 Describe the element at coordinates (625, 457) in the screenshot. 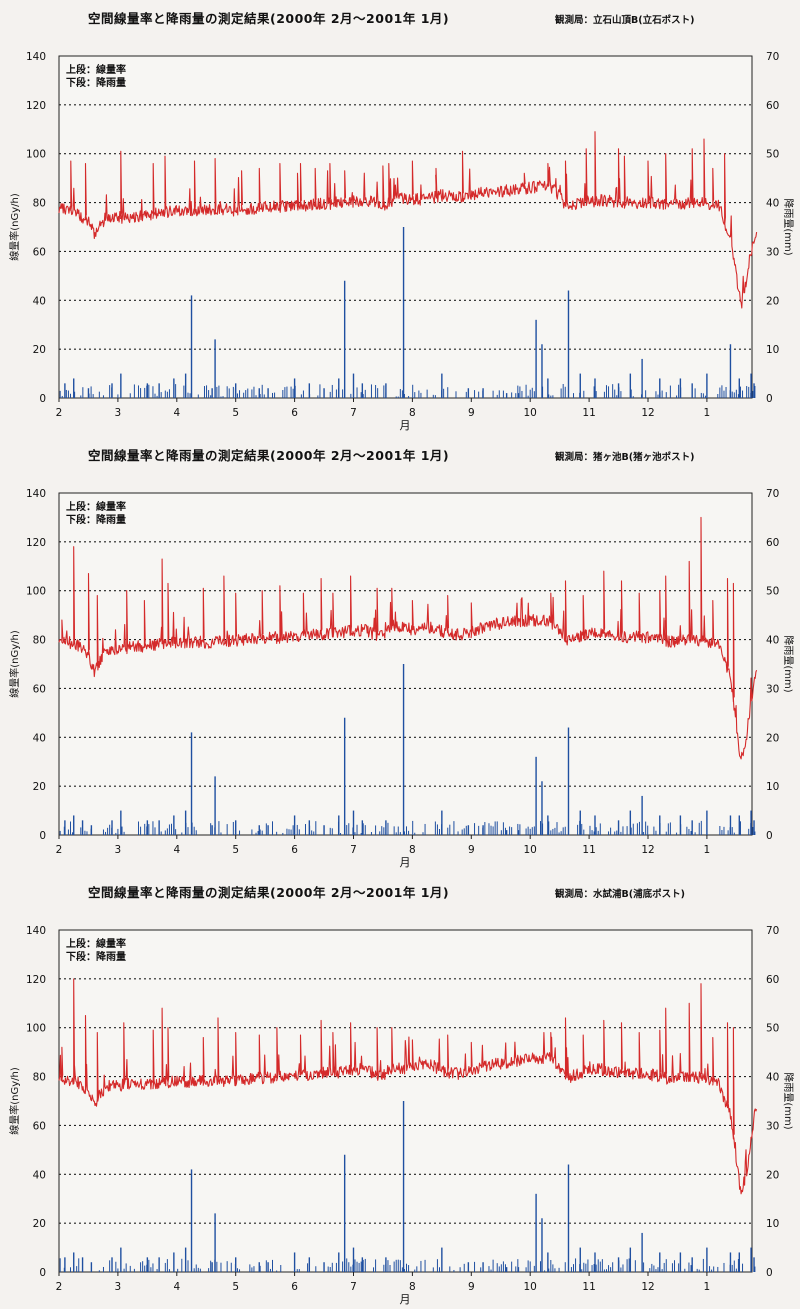

I see `station-label: 観測局：猪ヶ池B(猪ヶ池ポスト)` at that location.